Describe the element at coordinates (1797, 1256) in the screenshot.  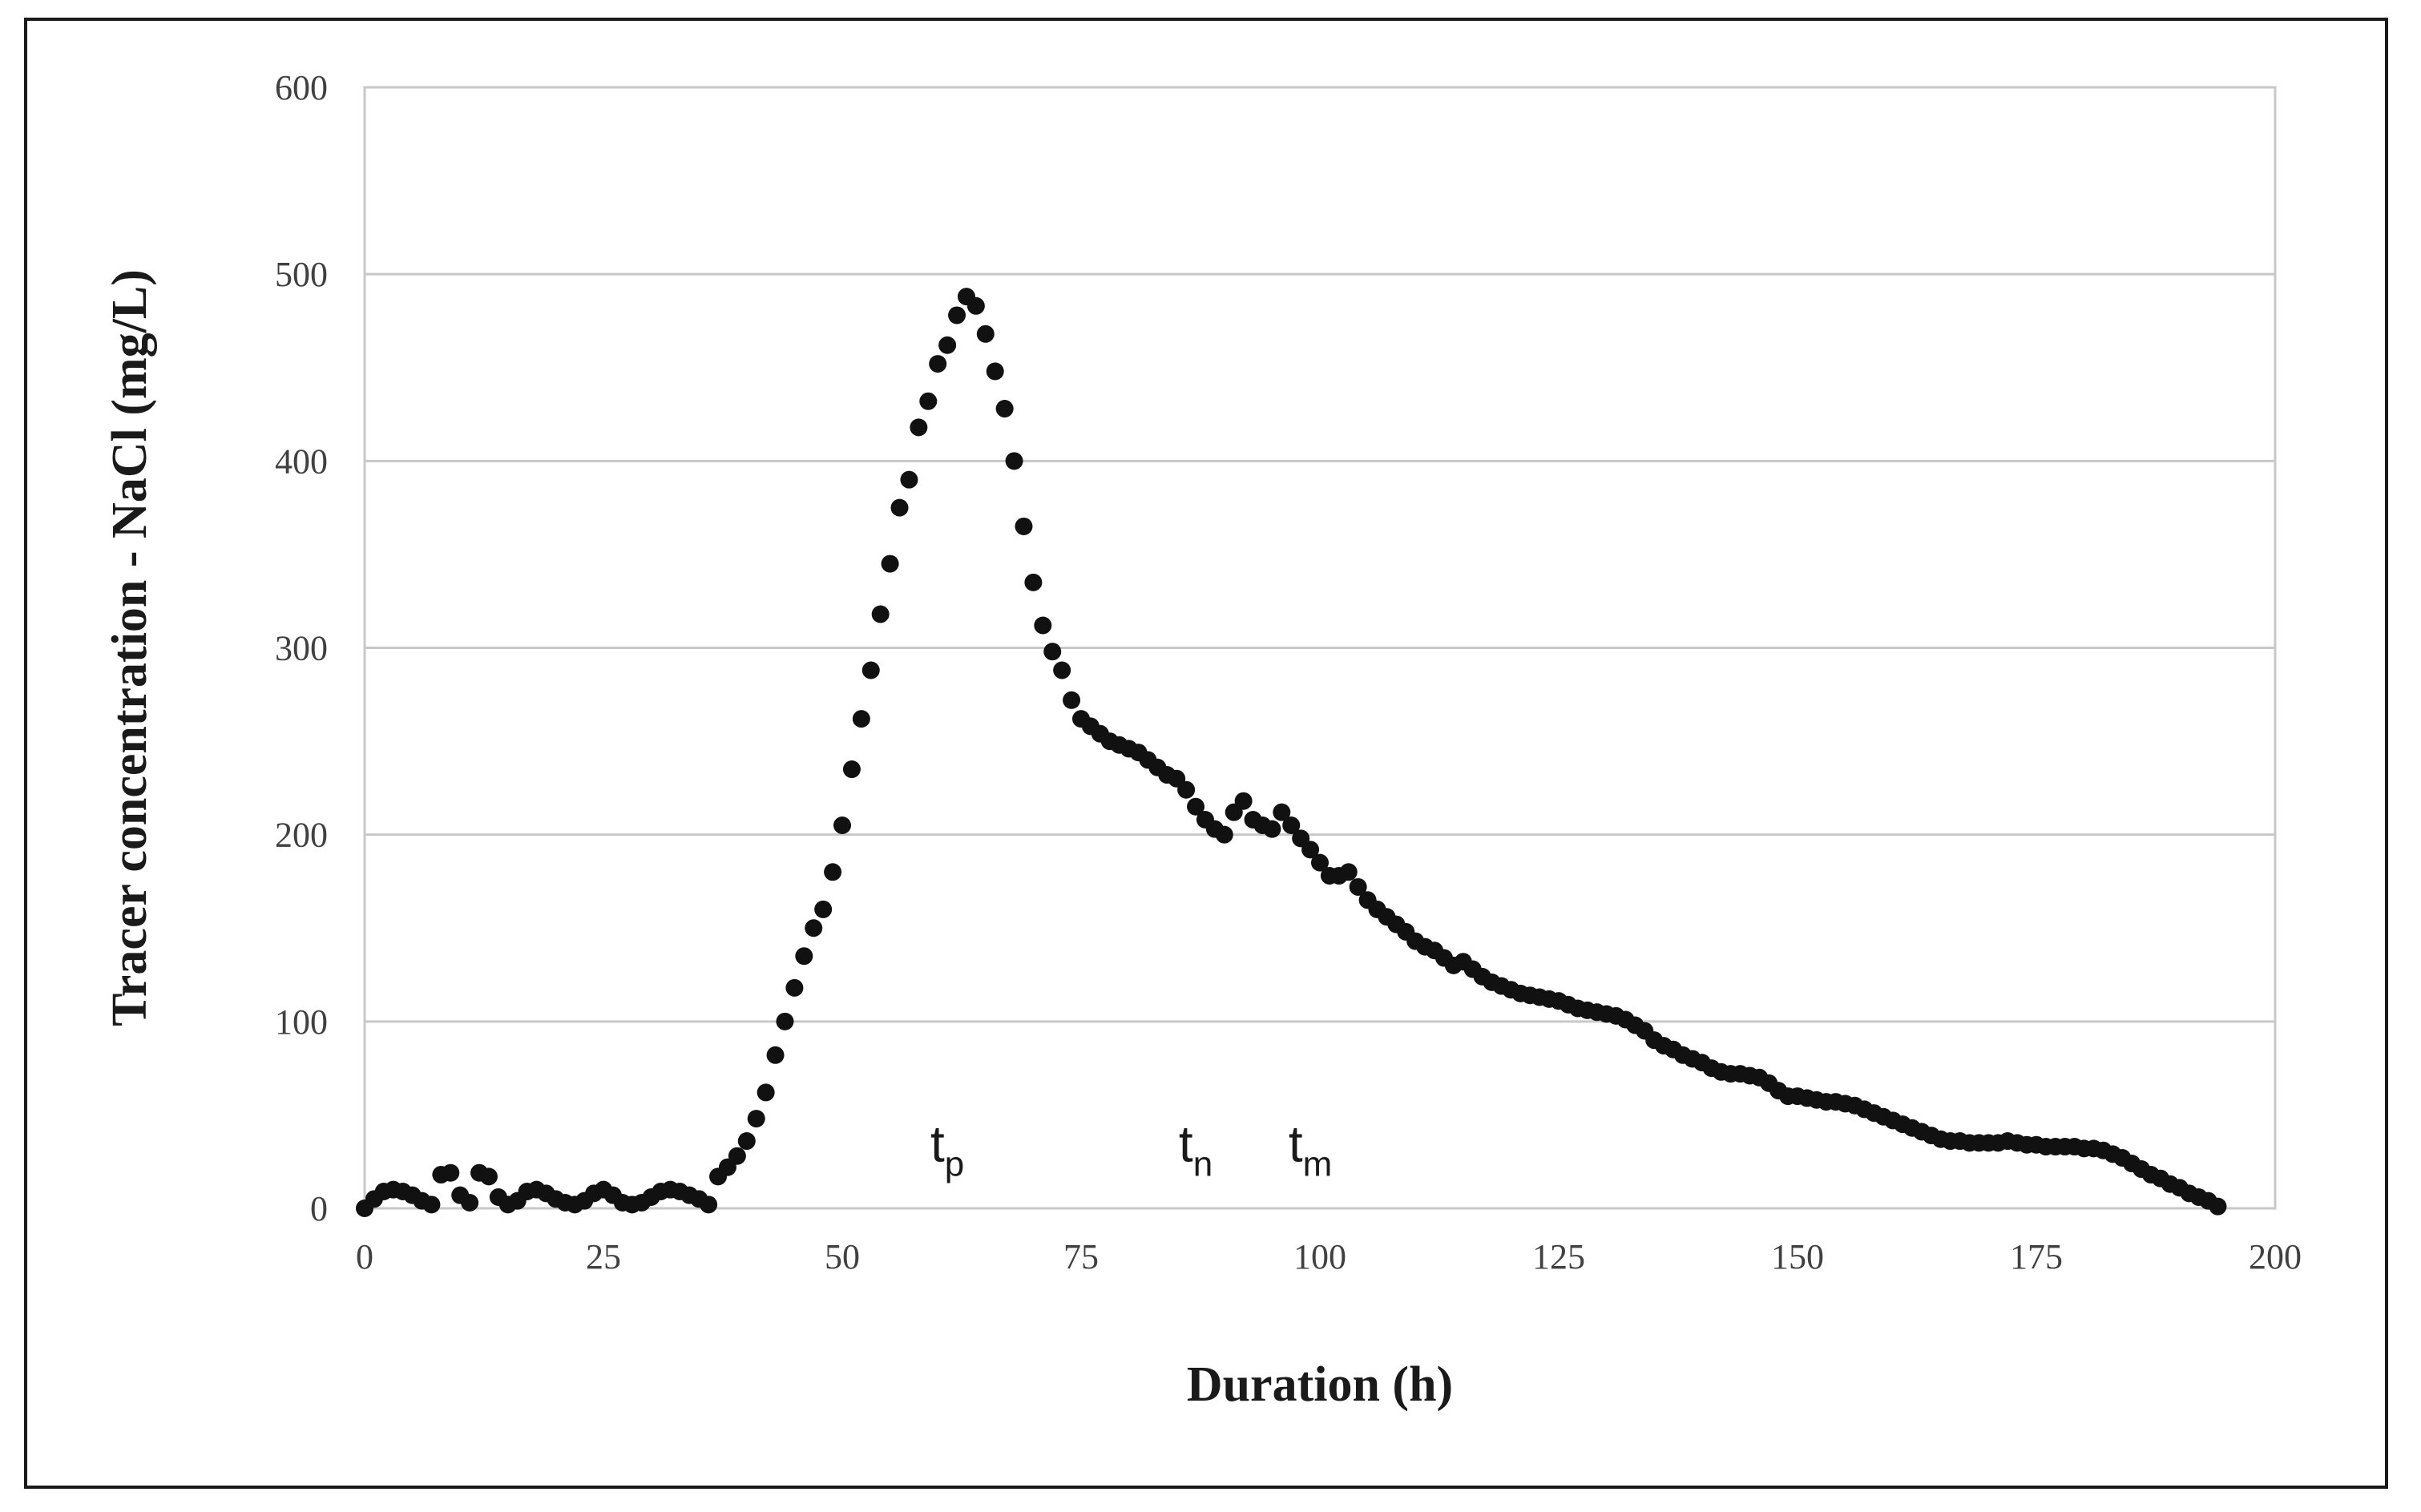
I see `x-tick-label-150: 150` at that location.